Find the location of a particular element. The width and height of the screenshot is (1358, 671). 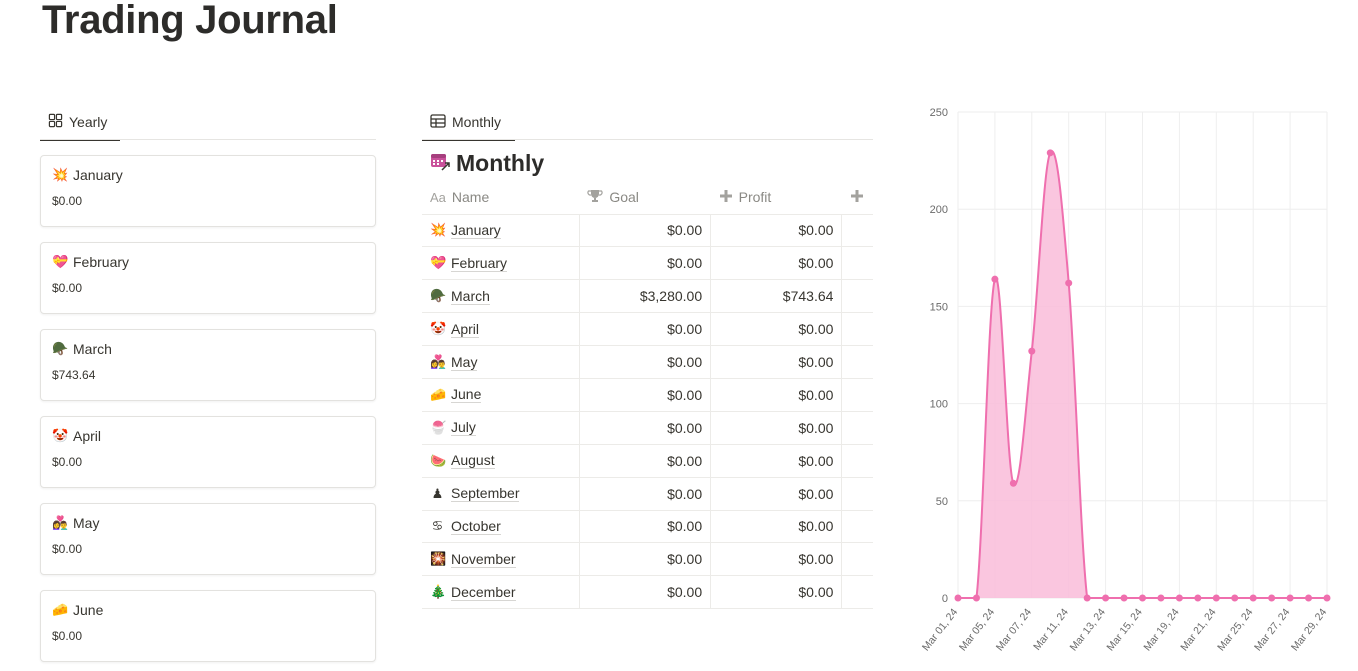

cell-name: 🎄 December is located at coordinates (501, 592).